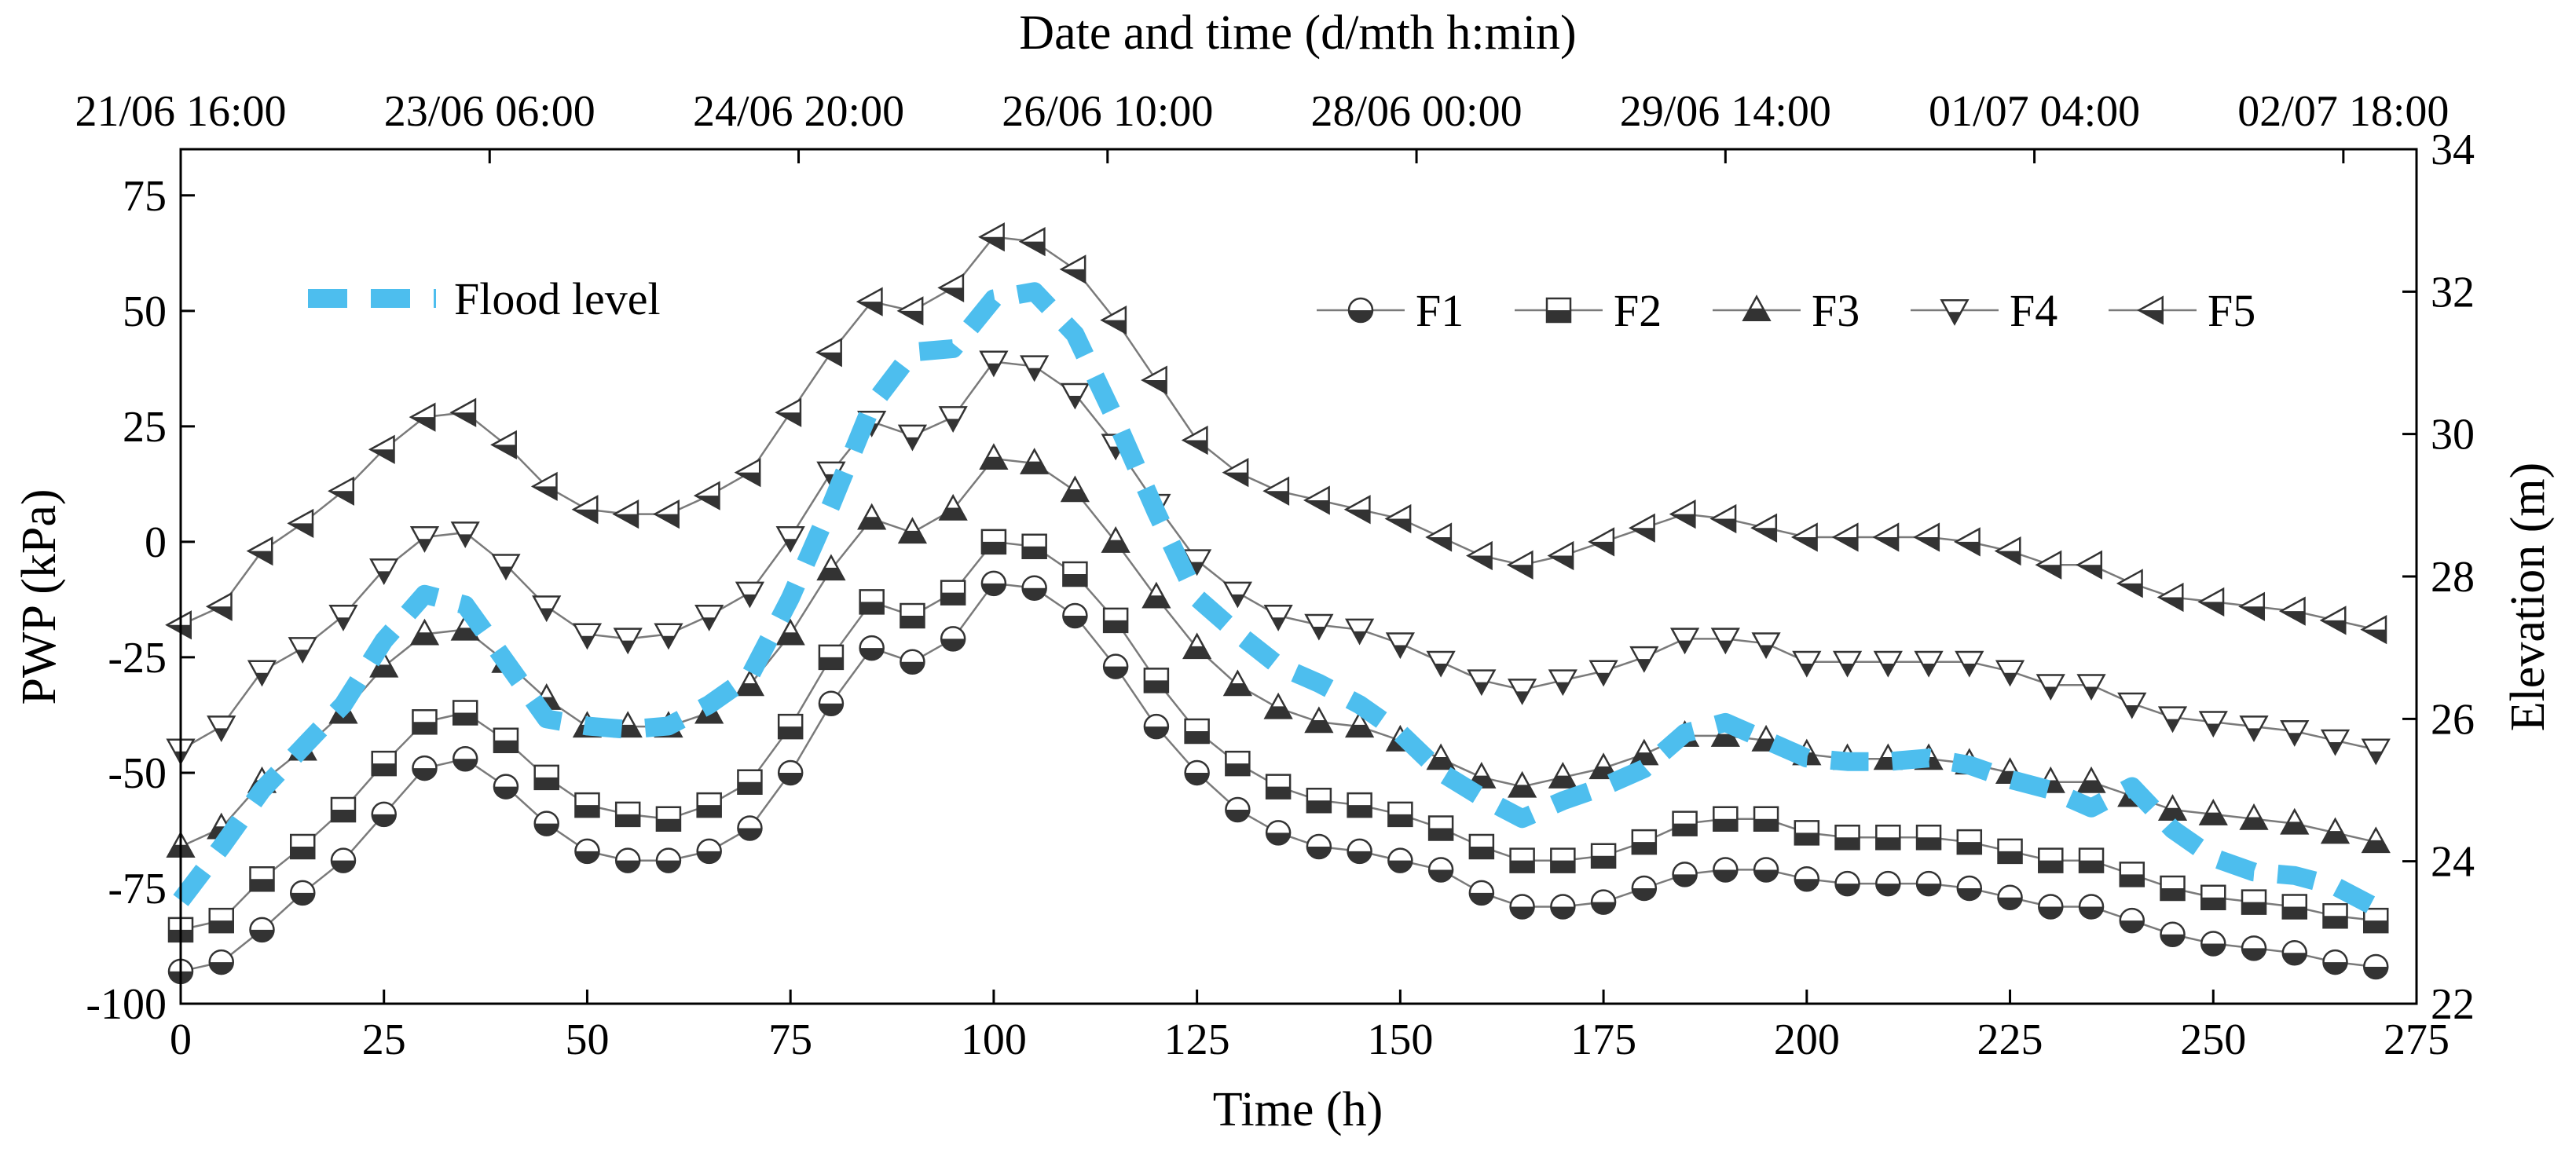 The width and height of the screenshot is (2576, 1149). What do you see at coordinates (1725, 111) in the screenshot?
I see `x2-tick-label: 29/06 14:00` at bounding box center [1725, 111].